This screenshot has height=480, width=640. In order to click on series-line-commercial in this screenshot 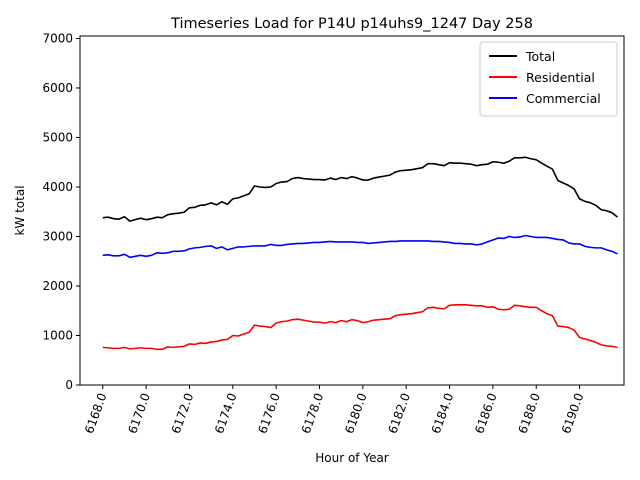, I will do `click(360, 246)`.